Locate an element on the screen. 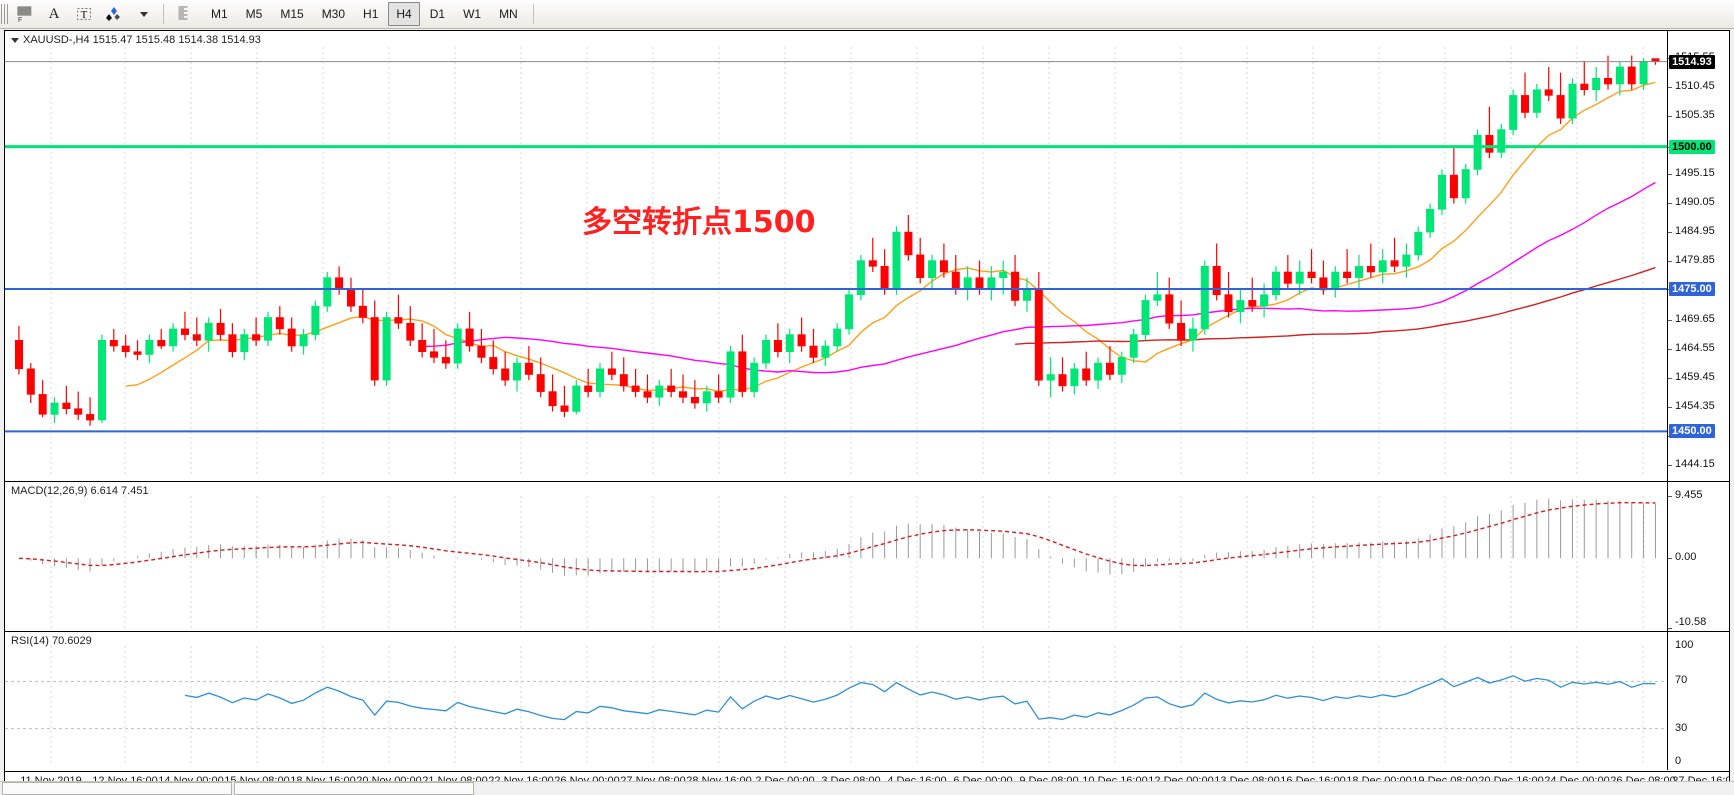 Image resolution: width=1734 pixels, height=795 pixels. price-level-badge: 1500.00 is located at coordinates (1692, 146).